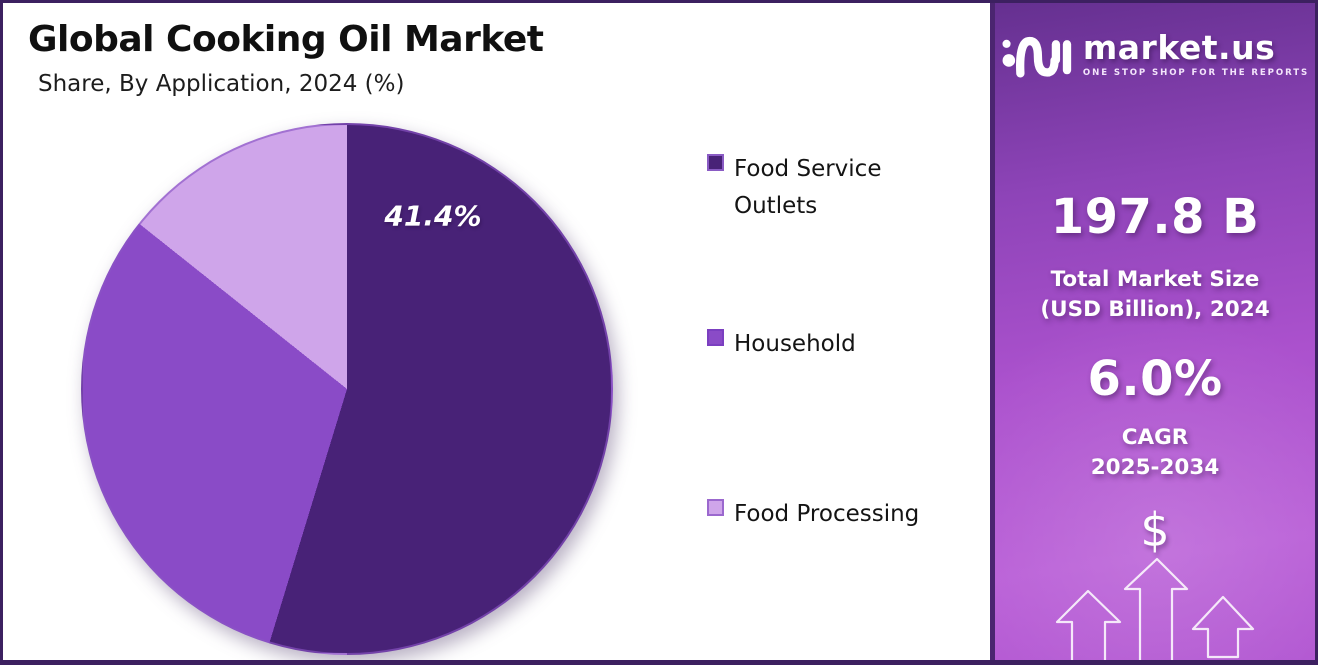 This screenshot has height=665, width=1318. I want to click on legend-swatch-household, so click(715, 337).